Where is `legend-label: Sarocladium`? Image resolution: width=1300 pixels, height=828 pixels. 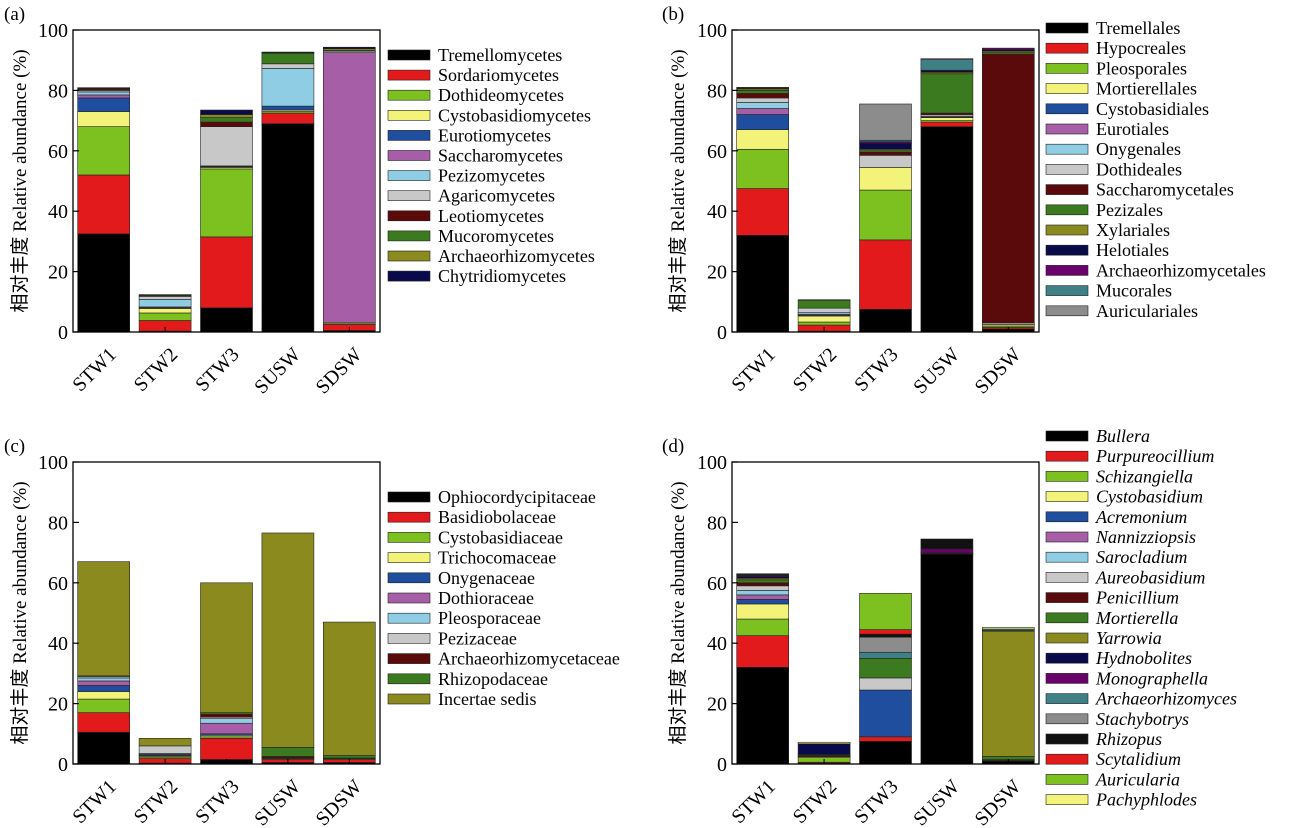 legend-label: Sarocladium is located at coordinates (1141, 557).